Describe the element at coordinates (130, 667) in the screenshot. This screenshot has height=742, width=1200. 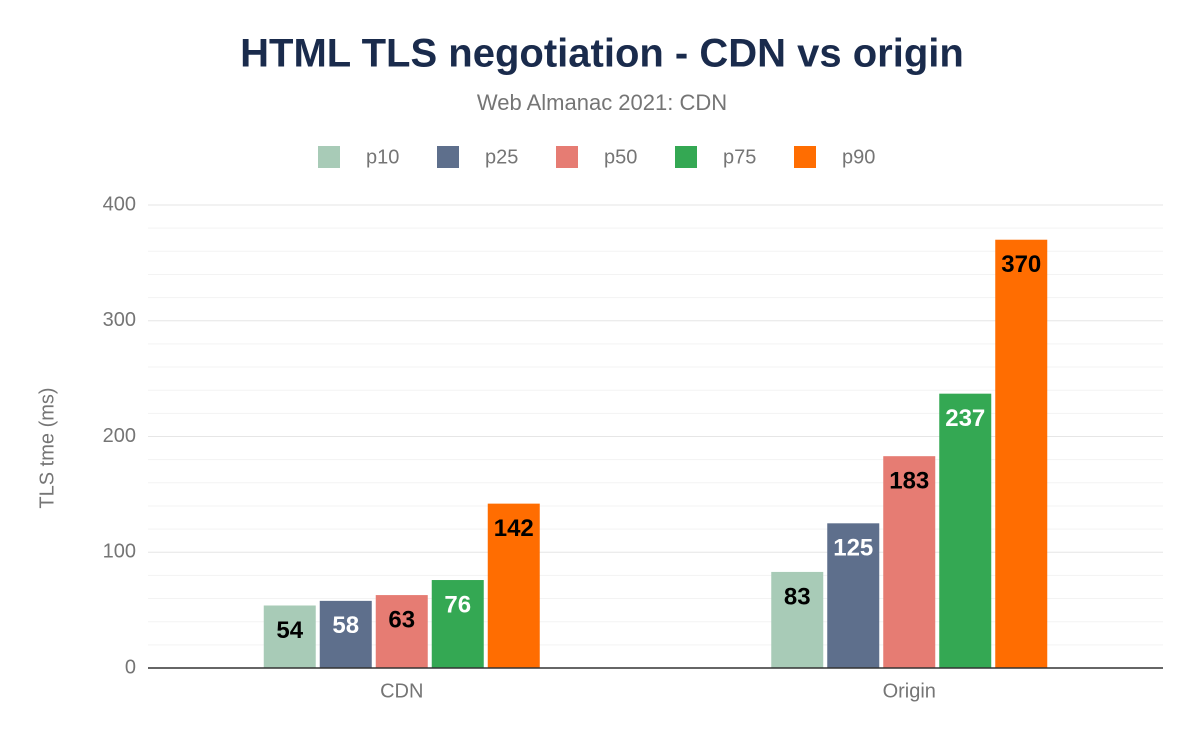
I see `y-tick-label: 0` at that location.